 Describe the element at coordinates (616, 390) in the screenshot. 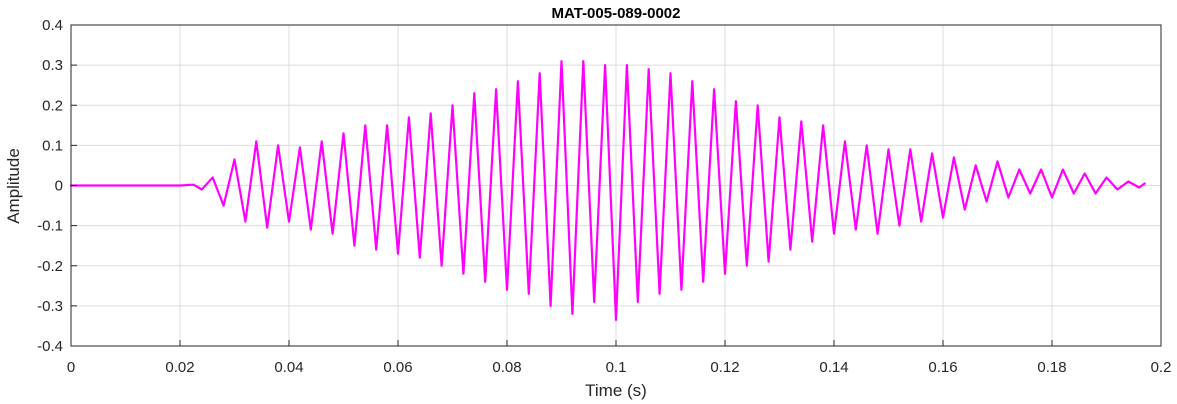

I see `x-axis-label: Time (s)` at that location.